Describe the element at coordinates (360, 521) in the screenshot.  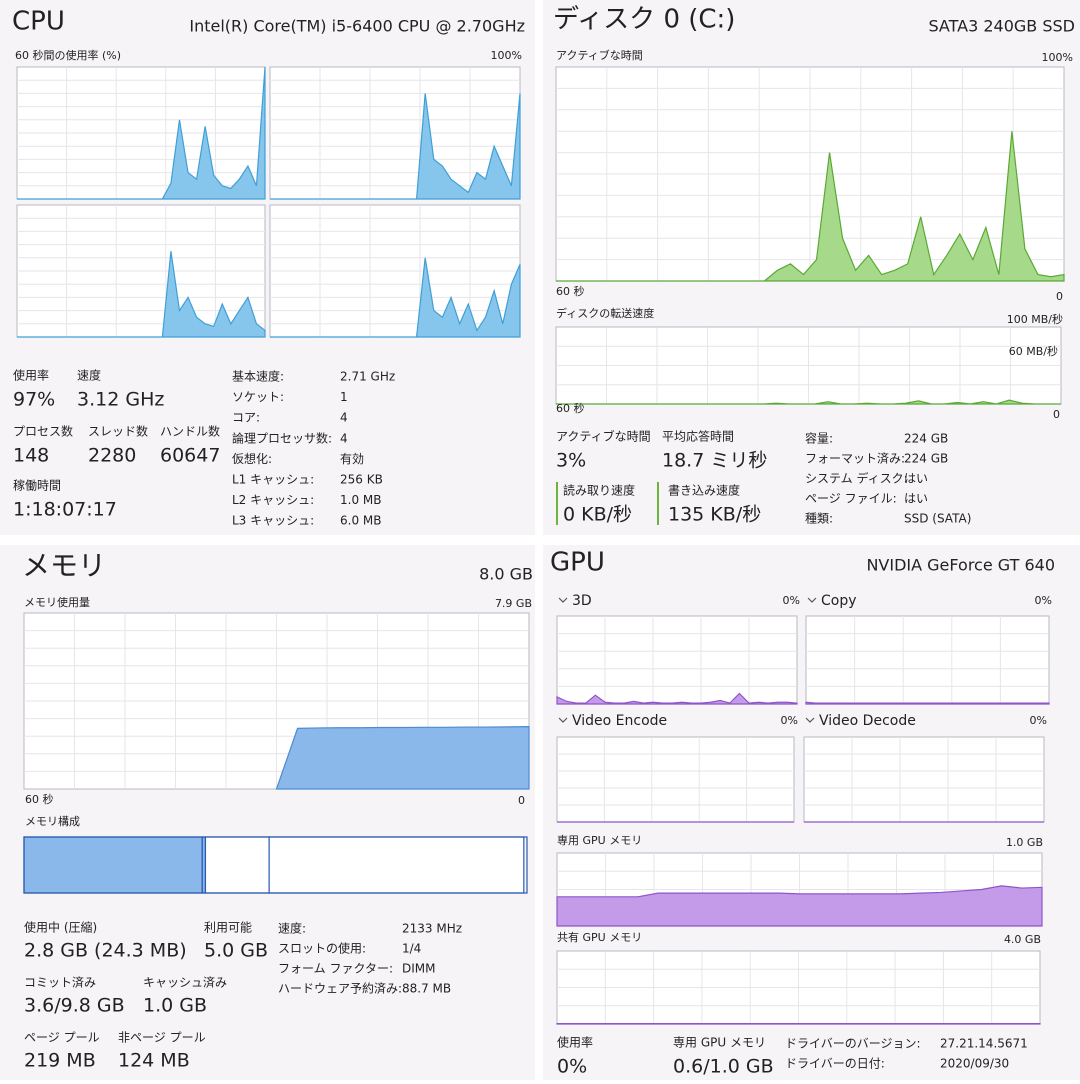
I see `detail-value: 6.0 MB` at that location.